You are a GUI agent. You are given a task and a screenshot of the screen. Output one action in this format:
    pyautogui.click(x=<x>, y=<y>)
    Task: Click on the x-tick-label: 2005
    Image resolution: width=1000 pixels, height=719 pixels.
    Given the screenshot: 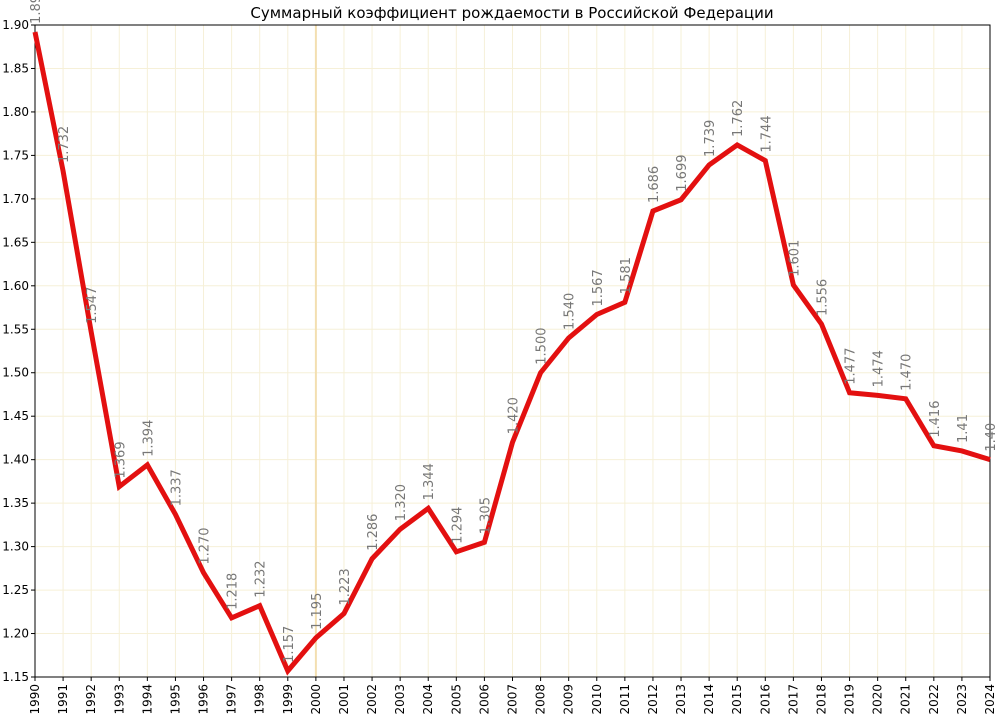 What is the action you would take?
    pyautogui.click(x=456, y=699)
    